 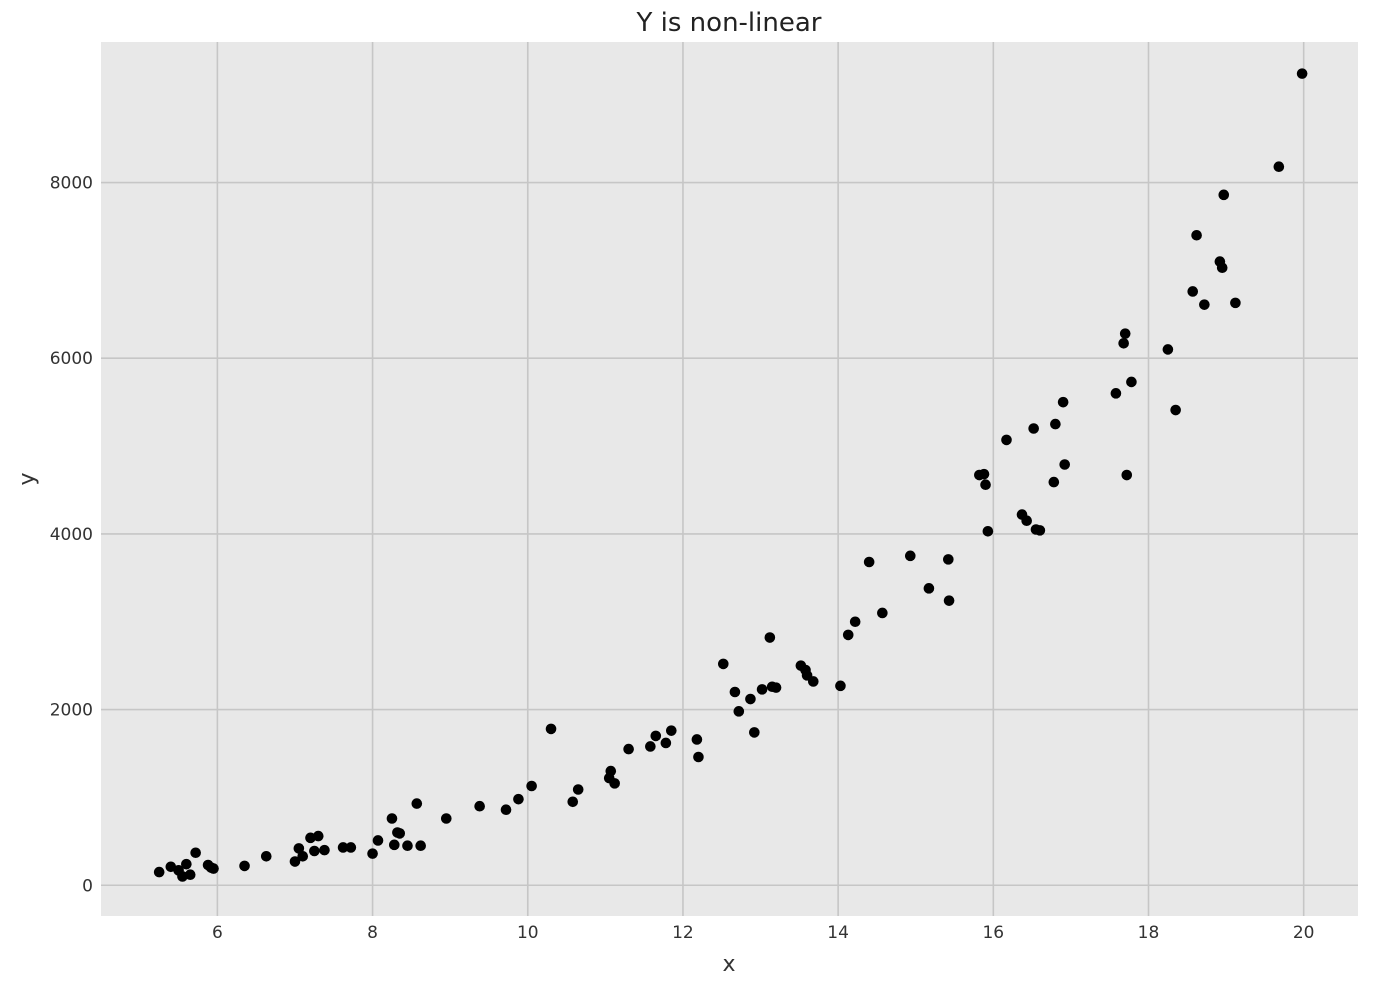 What do you see at coordinates (71, 359) in the screenshot?
I see `y-tick-label: 6000` at bounding box center [71, 359].